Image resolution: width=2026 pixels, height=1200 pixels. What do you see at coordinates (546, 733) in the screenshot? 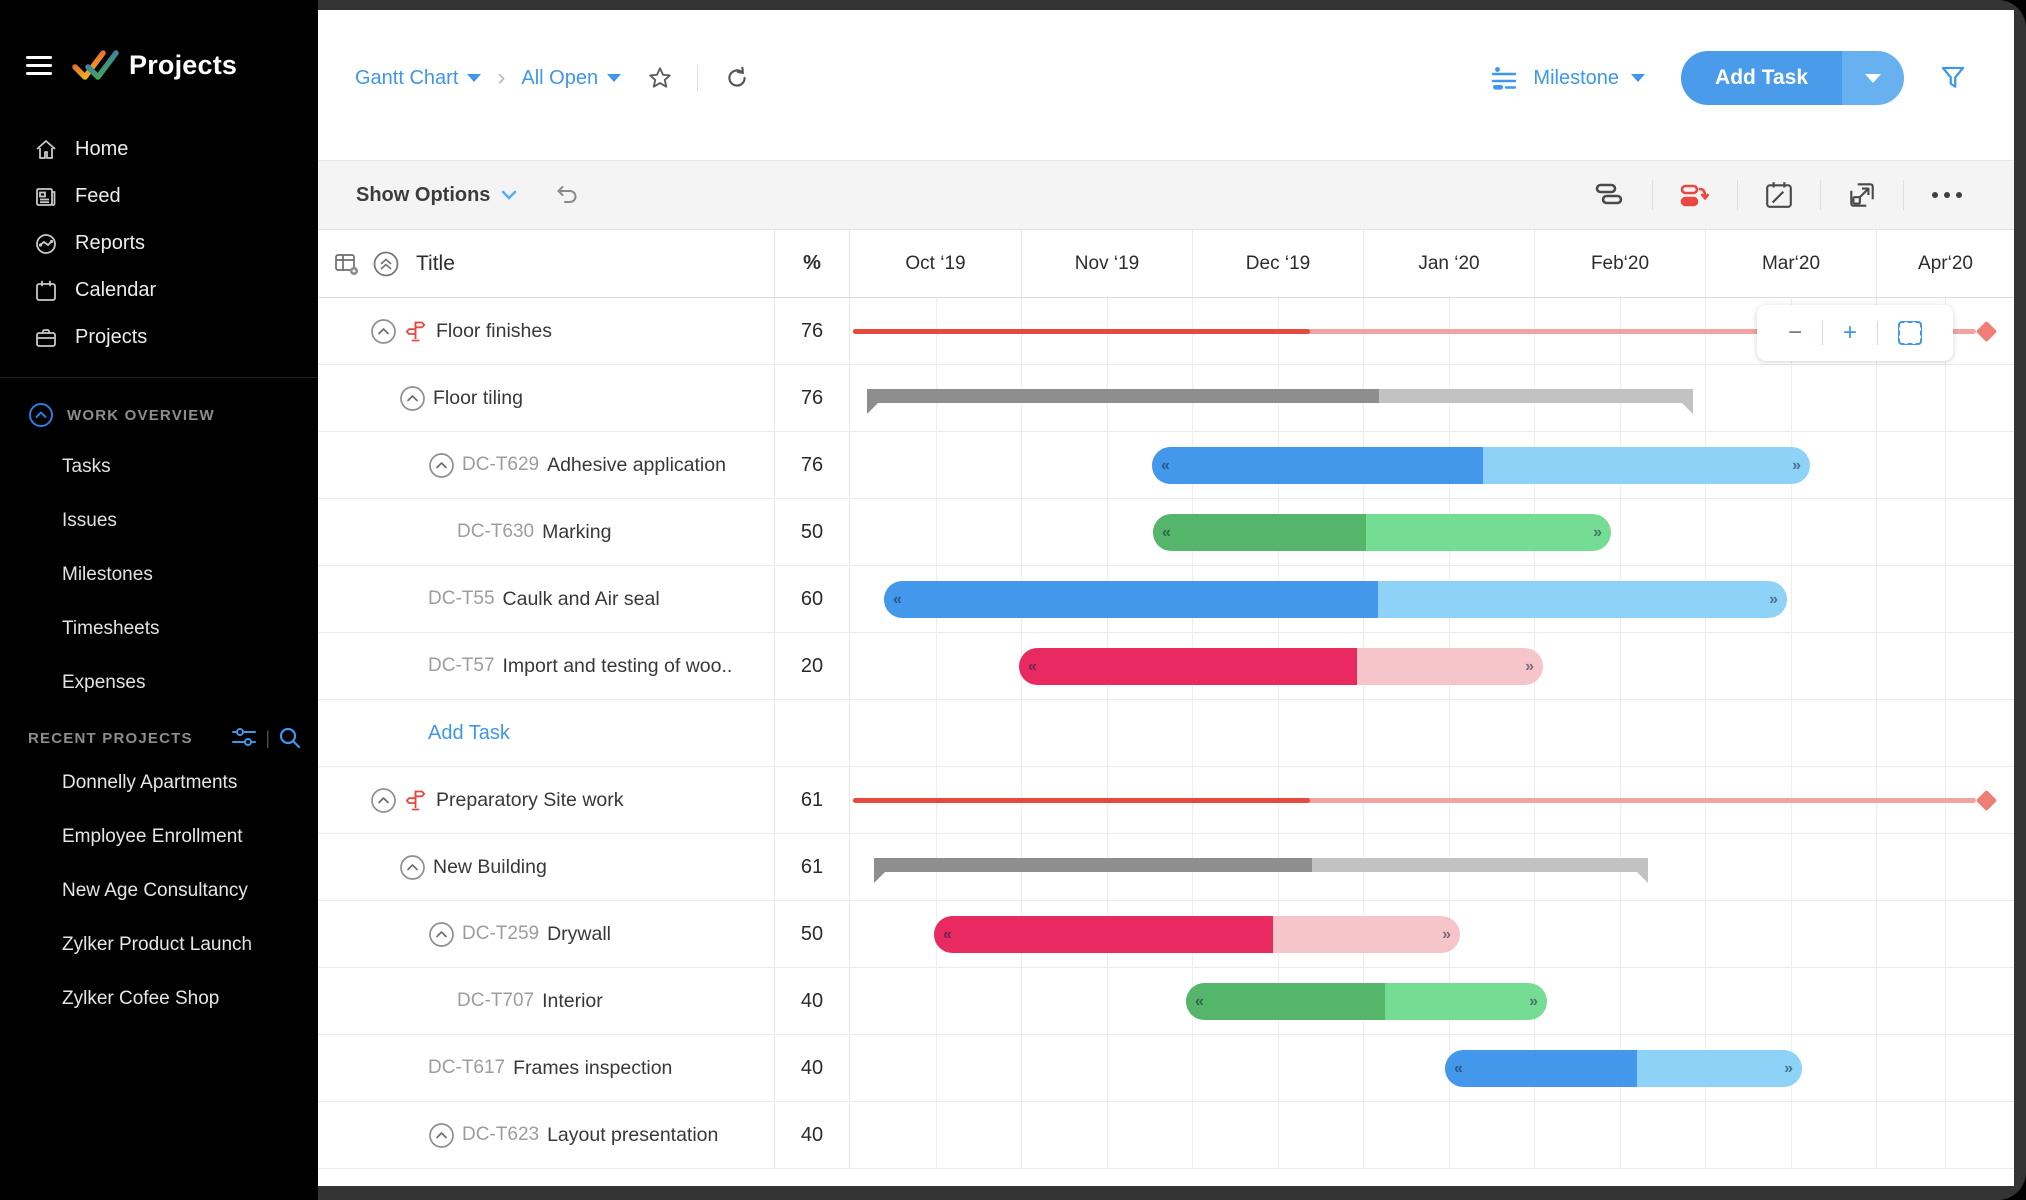
I see `task-title-cell: Add Task` at bounding box center [546, 733].